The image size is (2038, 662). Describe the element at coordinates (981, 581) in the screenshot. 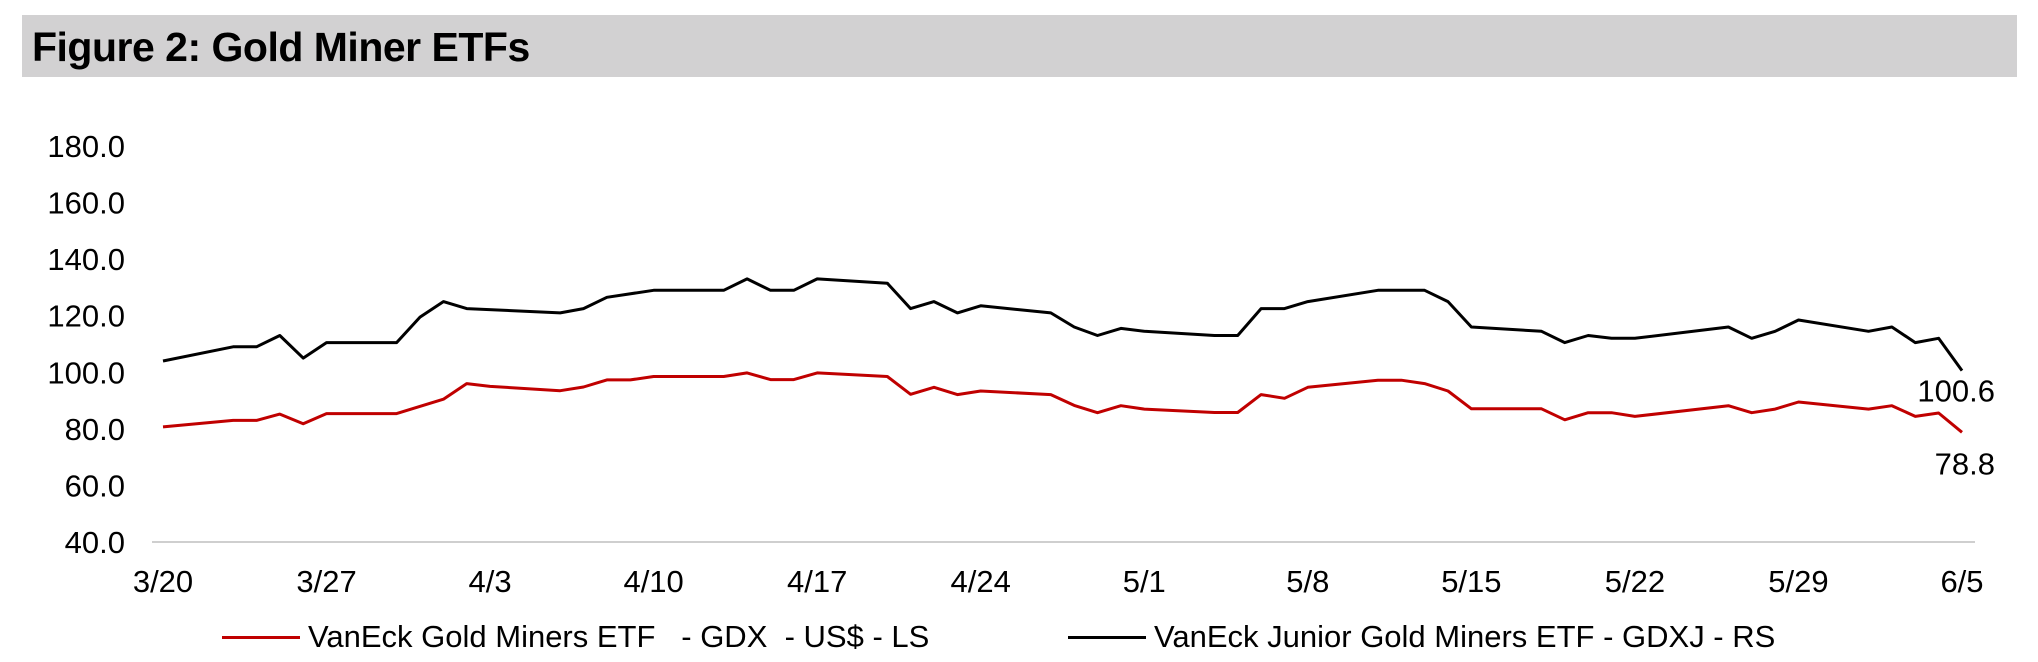

I see `x-tick-label: 4/24` at that location.